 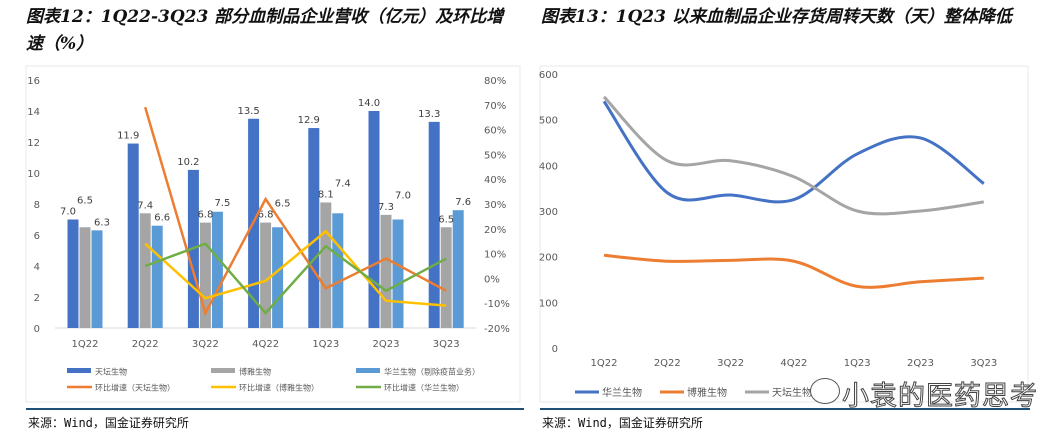 I want to click on left-chart-title: 图表12：1Q22-3Q23 部分血制品企业营收（亿元）及环比增速（%）, so click(x=265, y=30).